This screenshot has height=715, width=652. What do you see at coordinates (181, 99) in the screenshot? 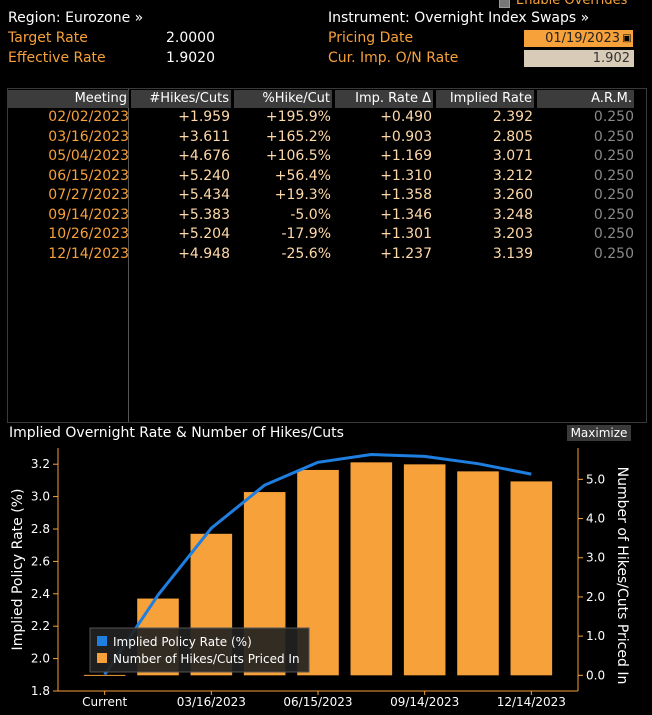
I see `col-header-hikes: #Hikes/Cuts` at bounding box center [181, 99].